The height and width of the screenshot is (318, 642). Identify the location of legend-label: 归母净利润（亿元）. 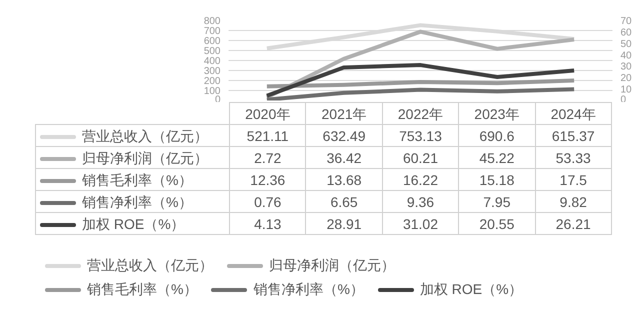
(133, 157).